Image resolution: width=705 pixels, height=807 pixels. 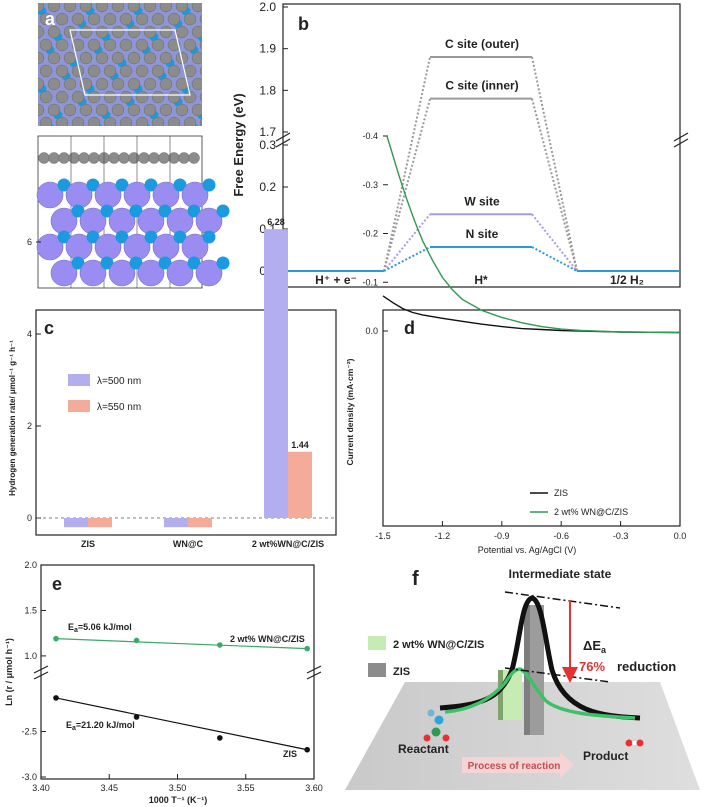 What do you see at coordinates (30, 656) in the screenshot?
I see `panel-e-ytick-label: 1.0` at bounding box center [30, 656].